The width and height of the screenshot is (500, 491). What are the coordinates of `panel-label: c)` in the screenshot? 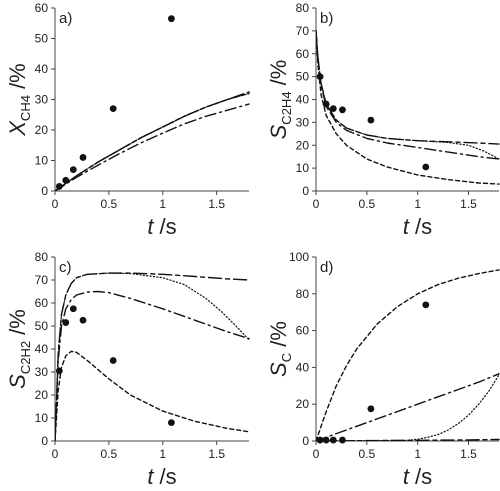 It's located at (65, 267).